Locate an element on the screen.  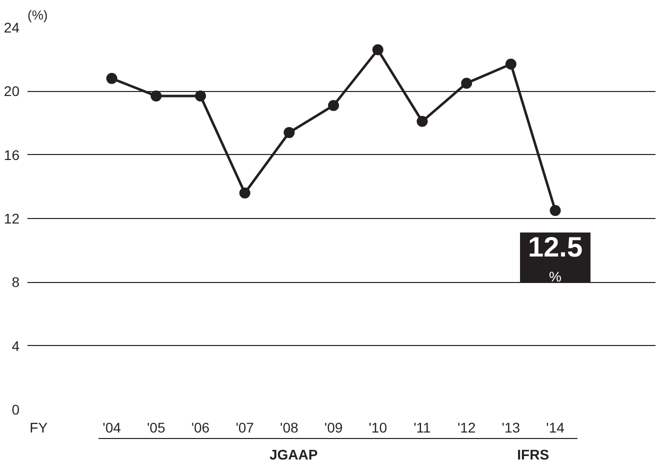
y-tick-label: 12 is located at coordinates (12, 218).